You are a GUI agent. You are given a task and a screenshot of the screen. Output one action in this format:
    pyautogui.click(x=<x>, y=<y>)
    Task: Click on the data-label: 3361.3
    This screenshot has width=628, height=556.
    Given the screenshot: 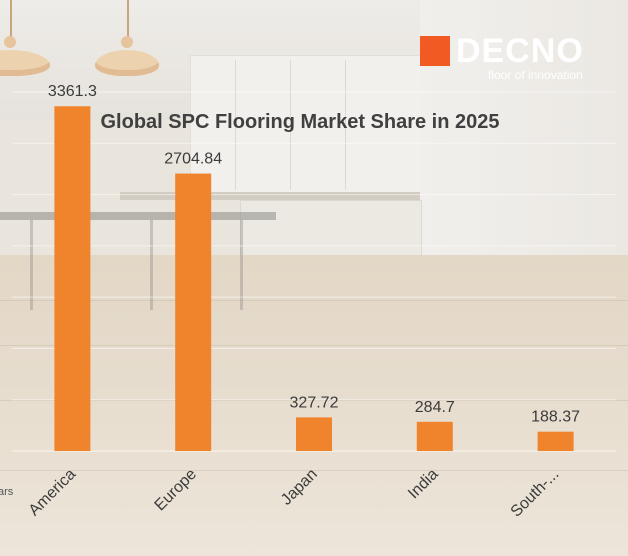 What is the action you would take?
    pyautogui.click(x=72, y=91)
    